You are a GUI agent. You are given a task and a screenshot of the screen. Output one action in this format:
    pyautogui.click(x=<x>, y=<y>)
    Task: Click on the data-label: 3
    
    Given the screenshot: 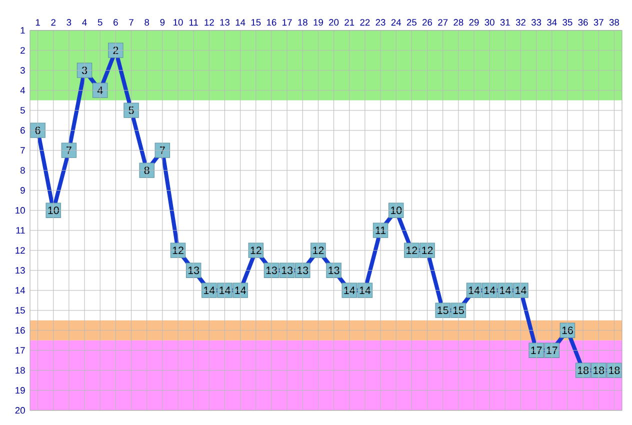 What is the action you would take?
    pyautogui.click(x=85, y=70)
    